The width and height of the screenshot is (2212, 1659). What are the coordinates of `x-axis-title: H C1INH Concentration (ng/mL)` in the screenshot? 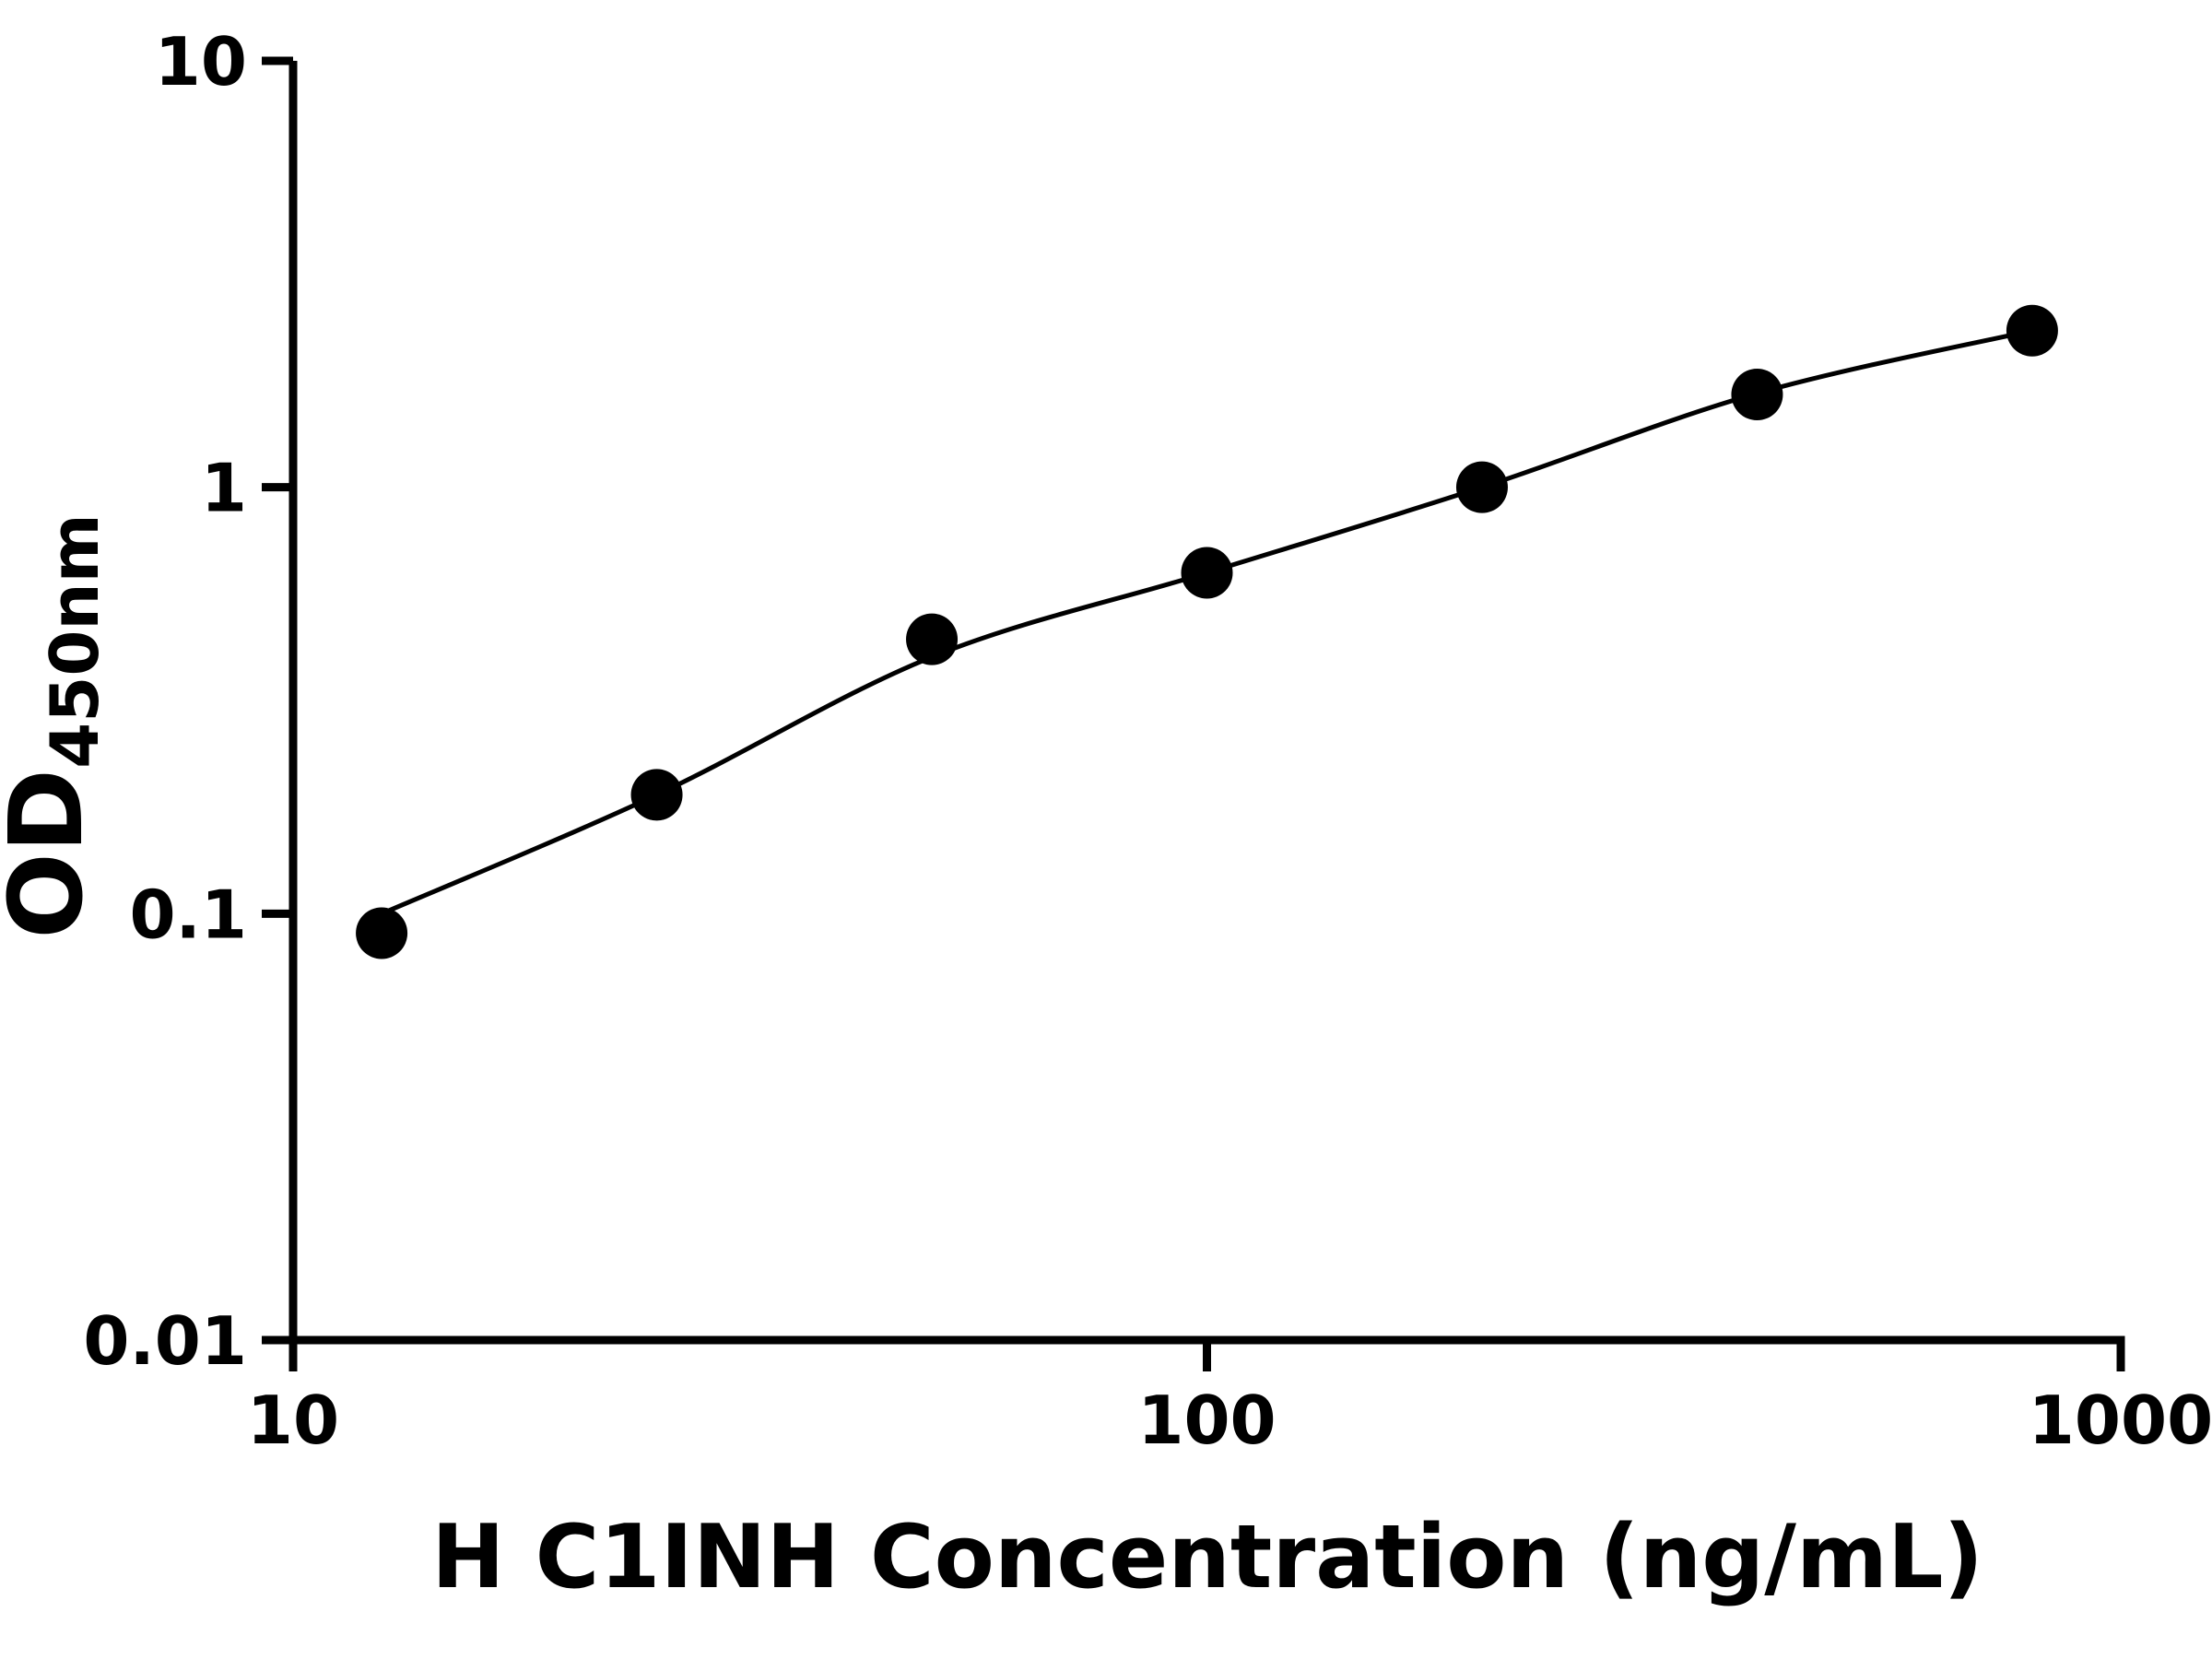 It's located at (1207, 1557).